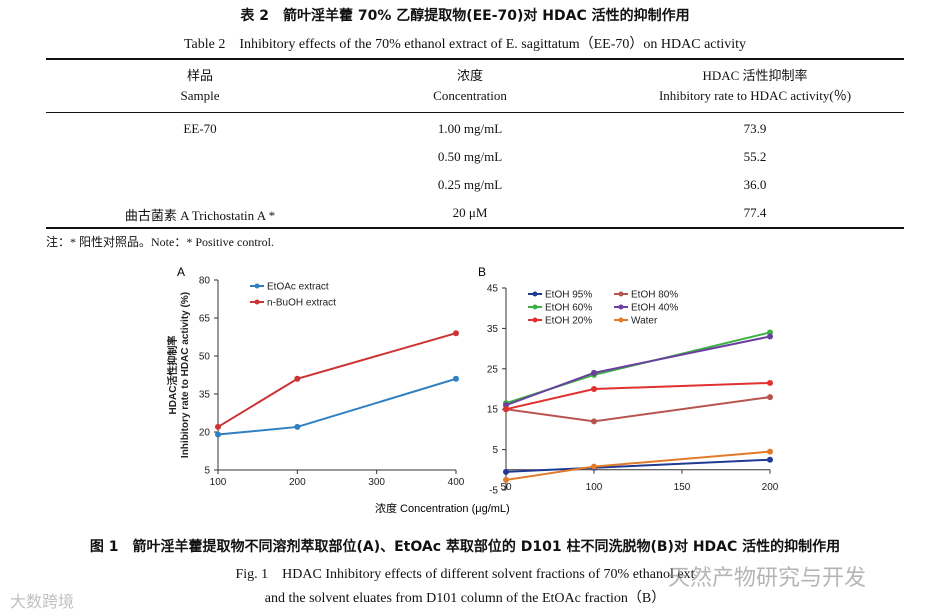 This screenshot has width=930, height=614. What do you see at coordinates (644, 321) in the screenshot?
I see `legend-label: Water` at bounding box center [644, 321].